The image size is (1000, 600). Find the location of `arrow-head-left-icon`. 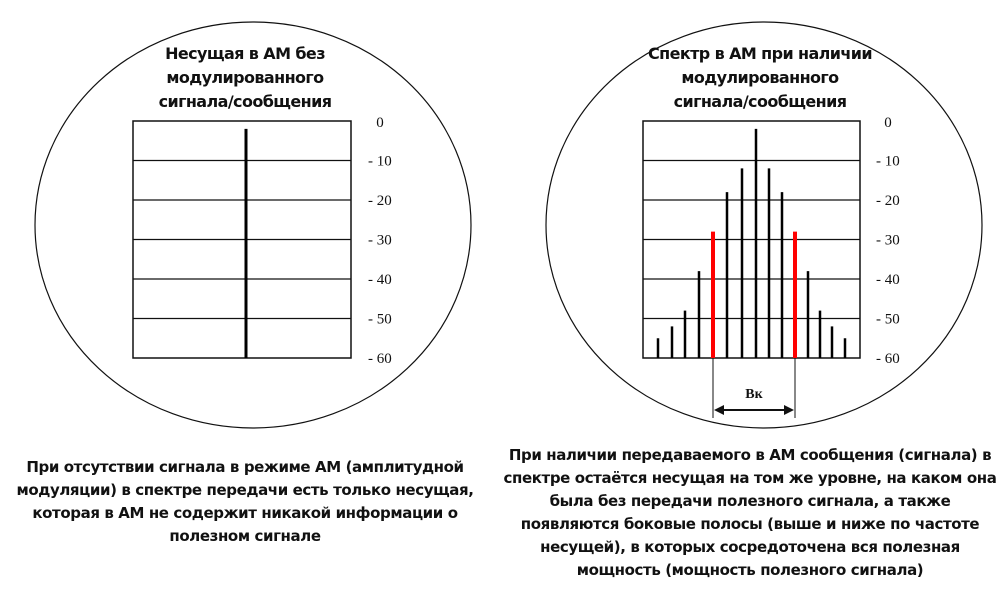

arrow-head-left-icon is located at coordinates (719, 410).